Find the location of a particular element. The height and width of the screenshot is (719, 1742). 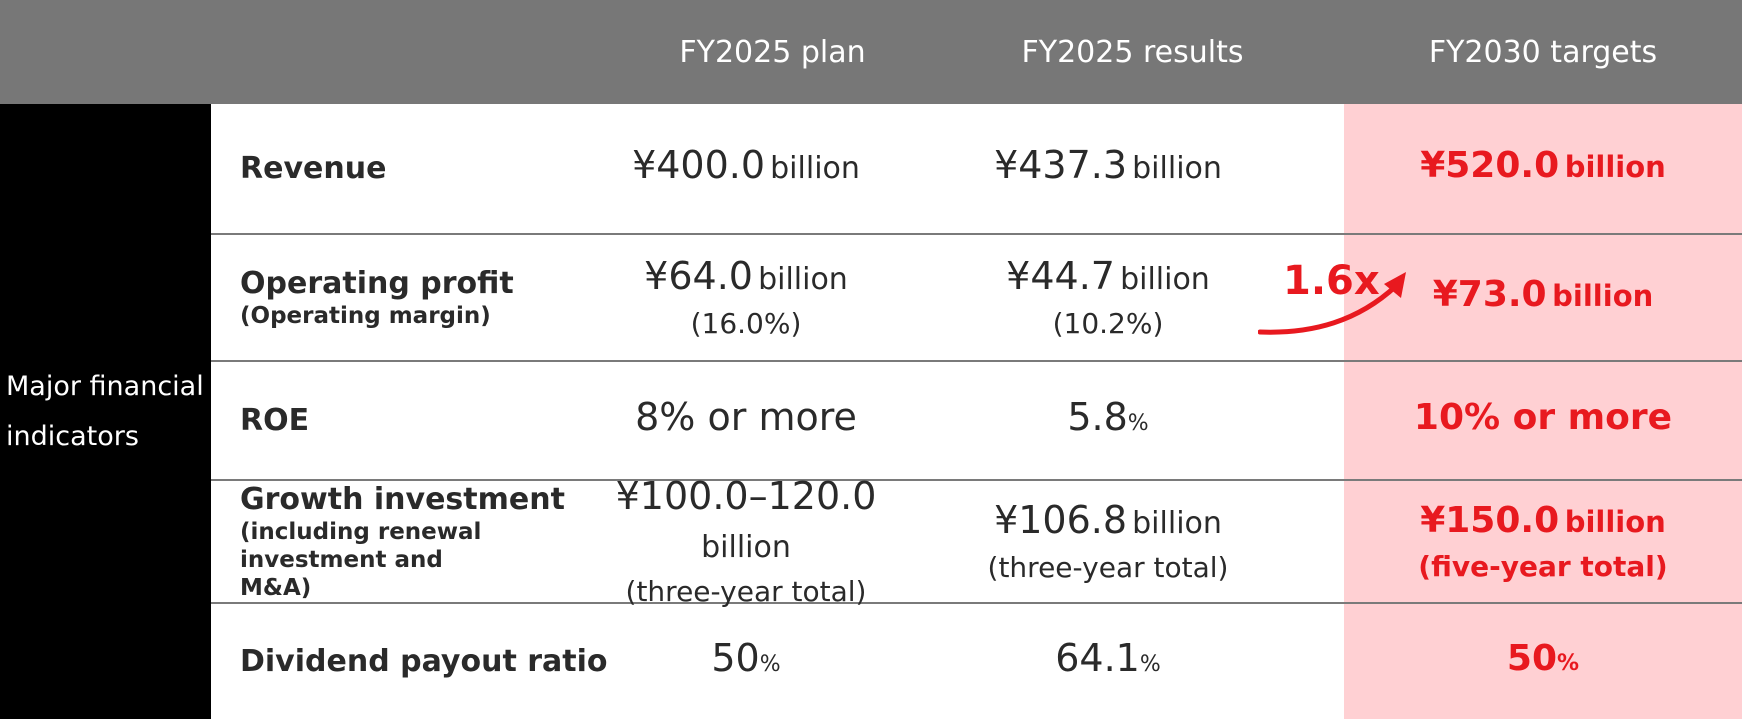

value: ¥100.0–120.0 is located at coordinates (746, 495).